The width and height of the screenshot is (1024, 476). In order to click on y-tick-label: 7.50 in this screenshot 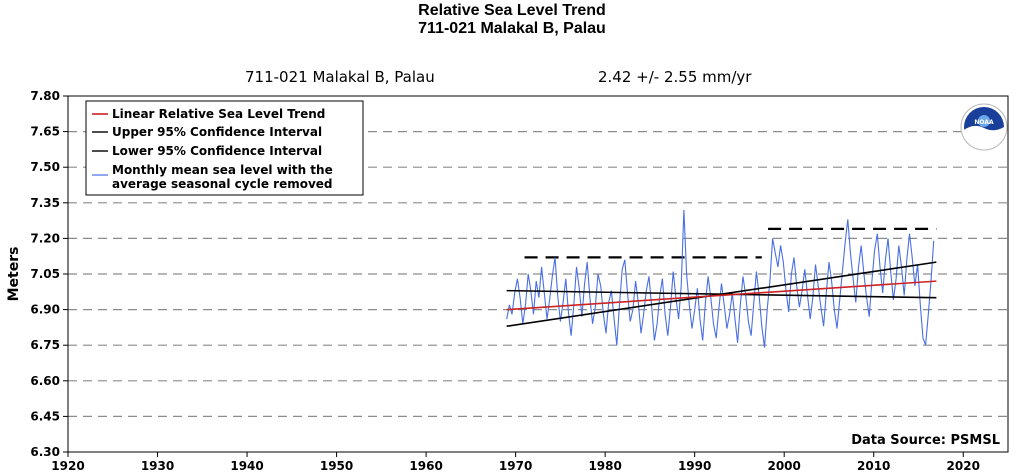, I will do `click(45, 167)`.